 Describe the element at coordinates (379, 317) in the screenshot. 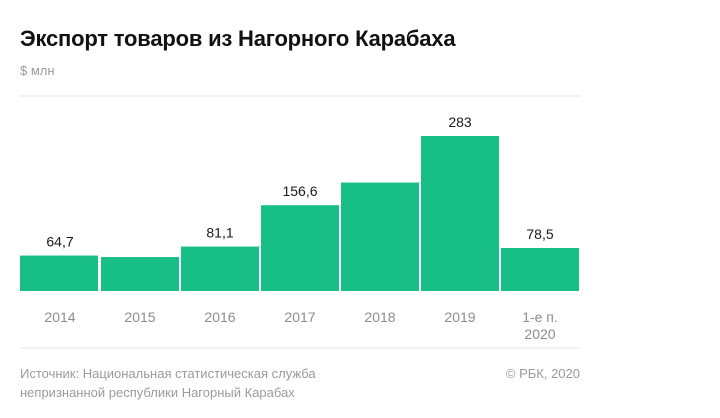

I see `x-tick-label: 2018` at that location.